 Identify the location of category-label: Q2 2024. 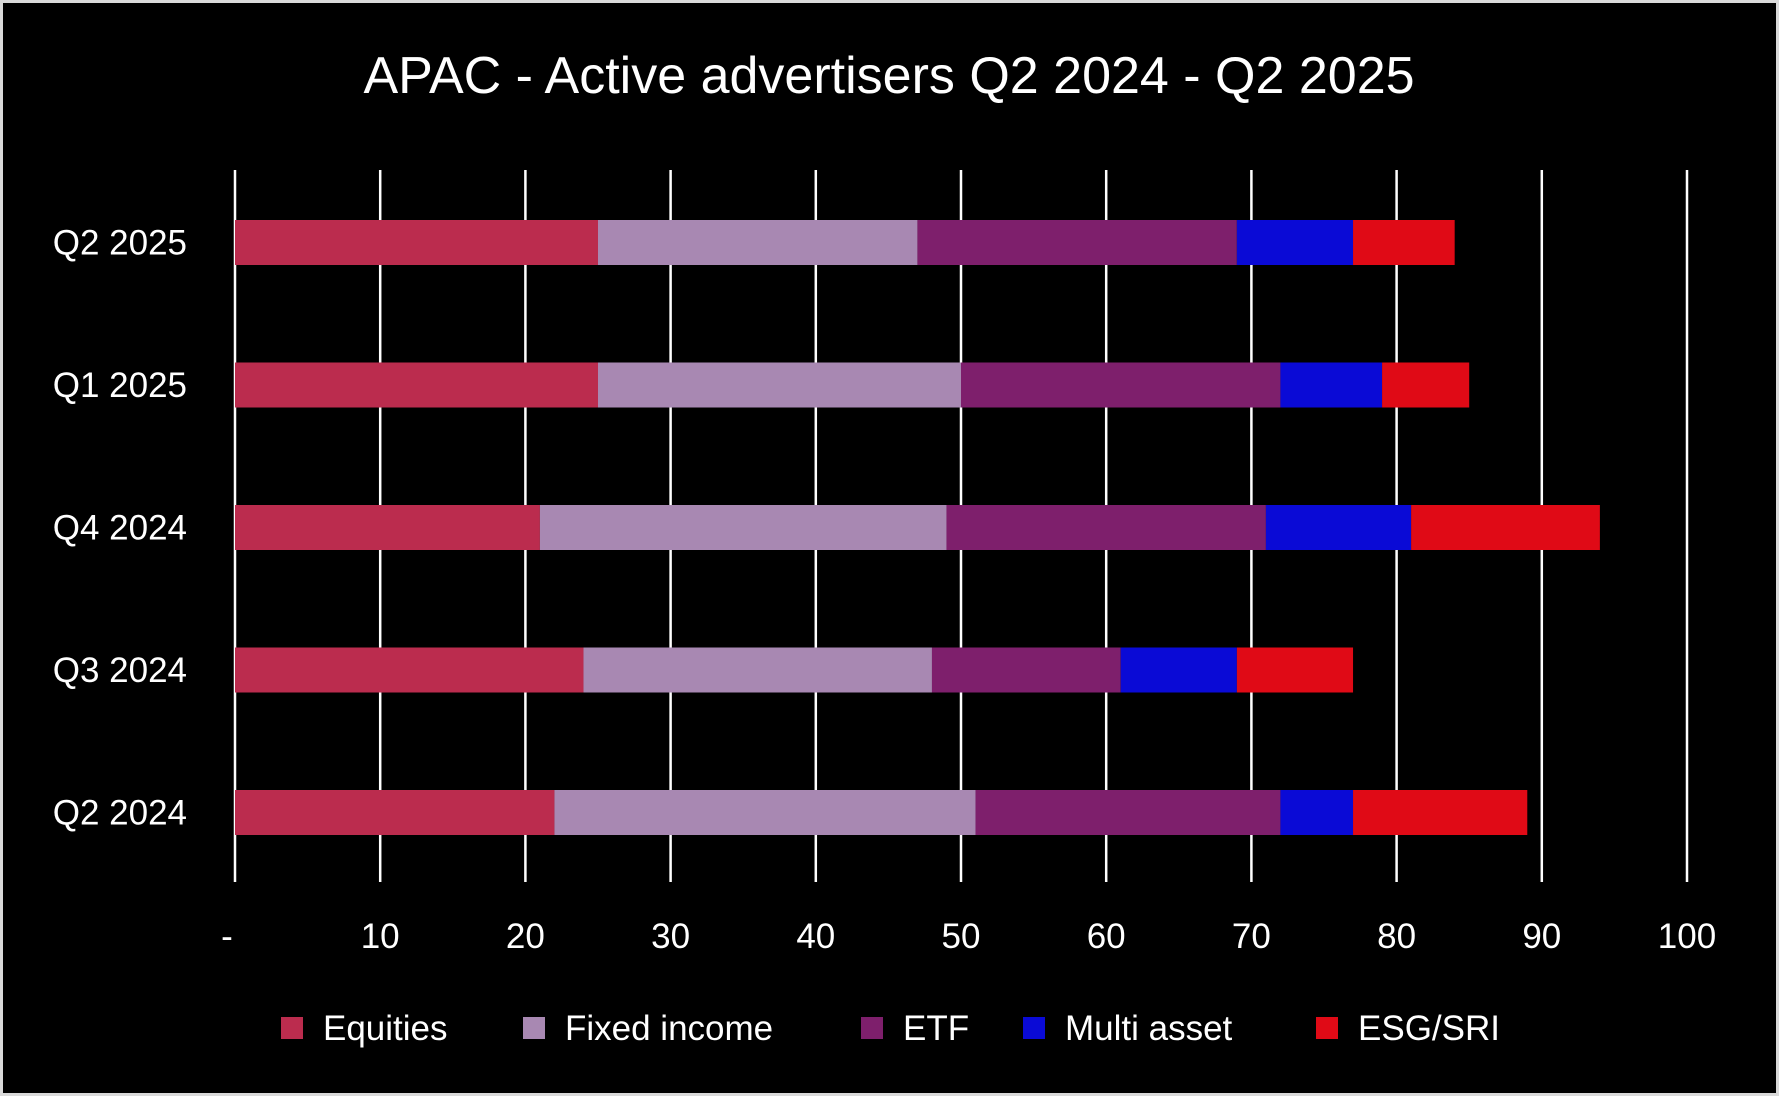
(120, 813).